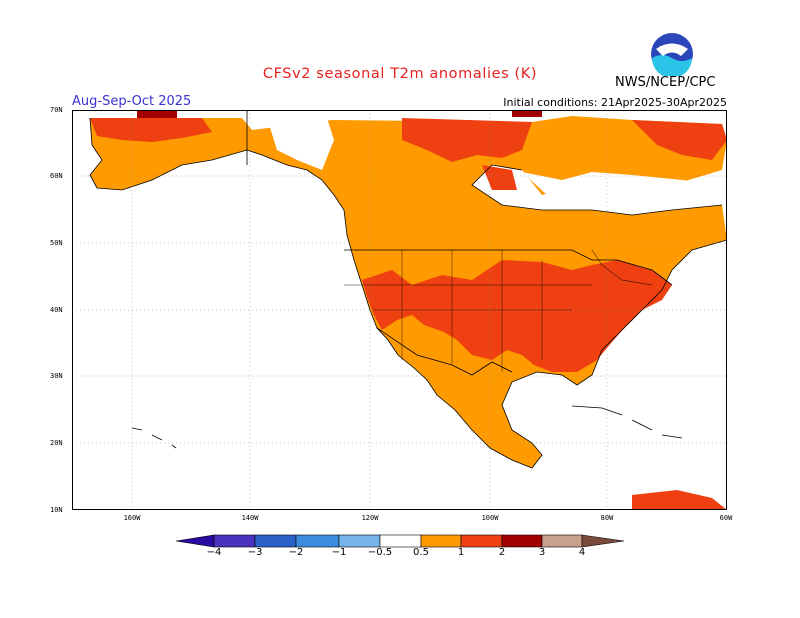  Describe the element at coordinates (250, 518) in the screenshot. I see `lon-label-140w: 140W` at that location.